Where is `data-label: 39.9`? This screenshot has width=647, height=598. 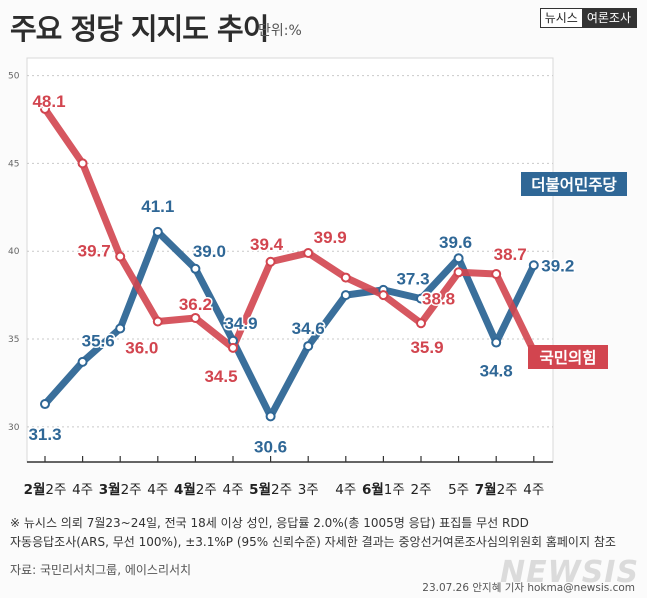 data-label: 39.9 is located at coordinates (330, 237).